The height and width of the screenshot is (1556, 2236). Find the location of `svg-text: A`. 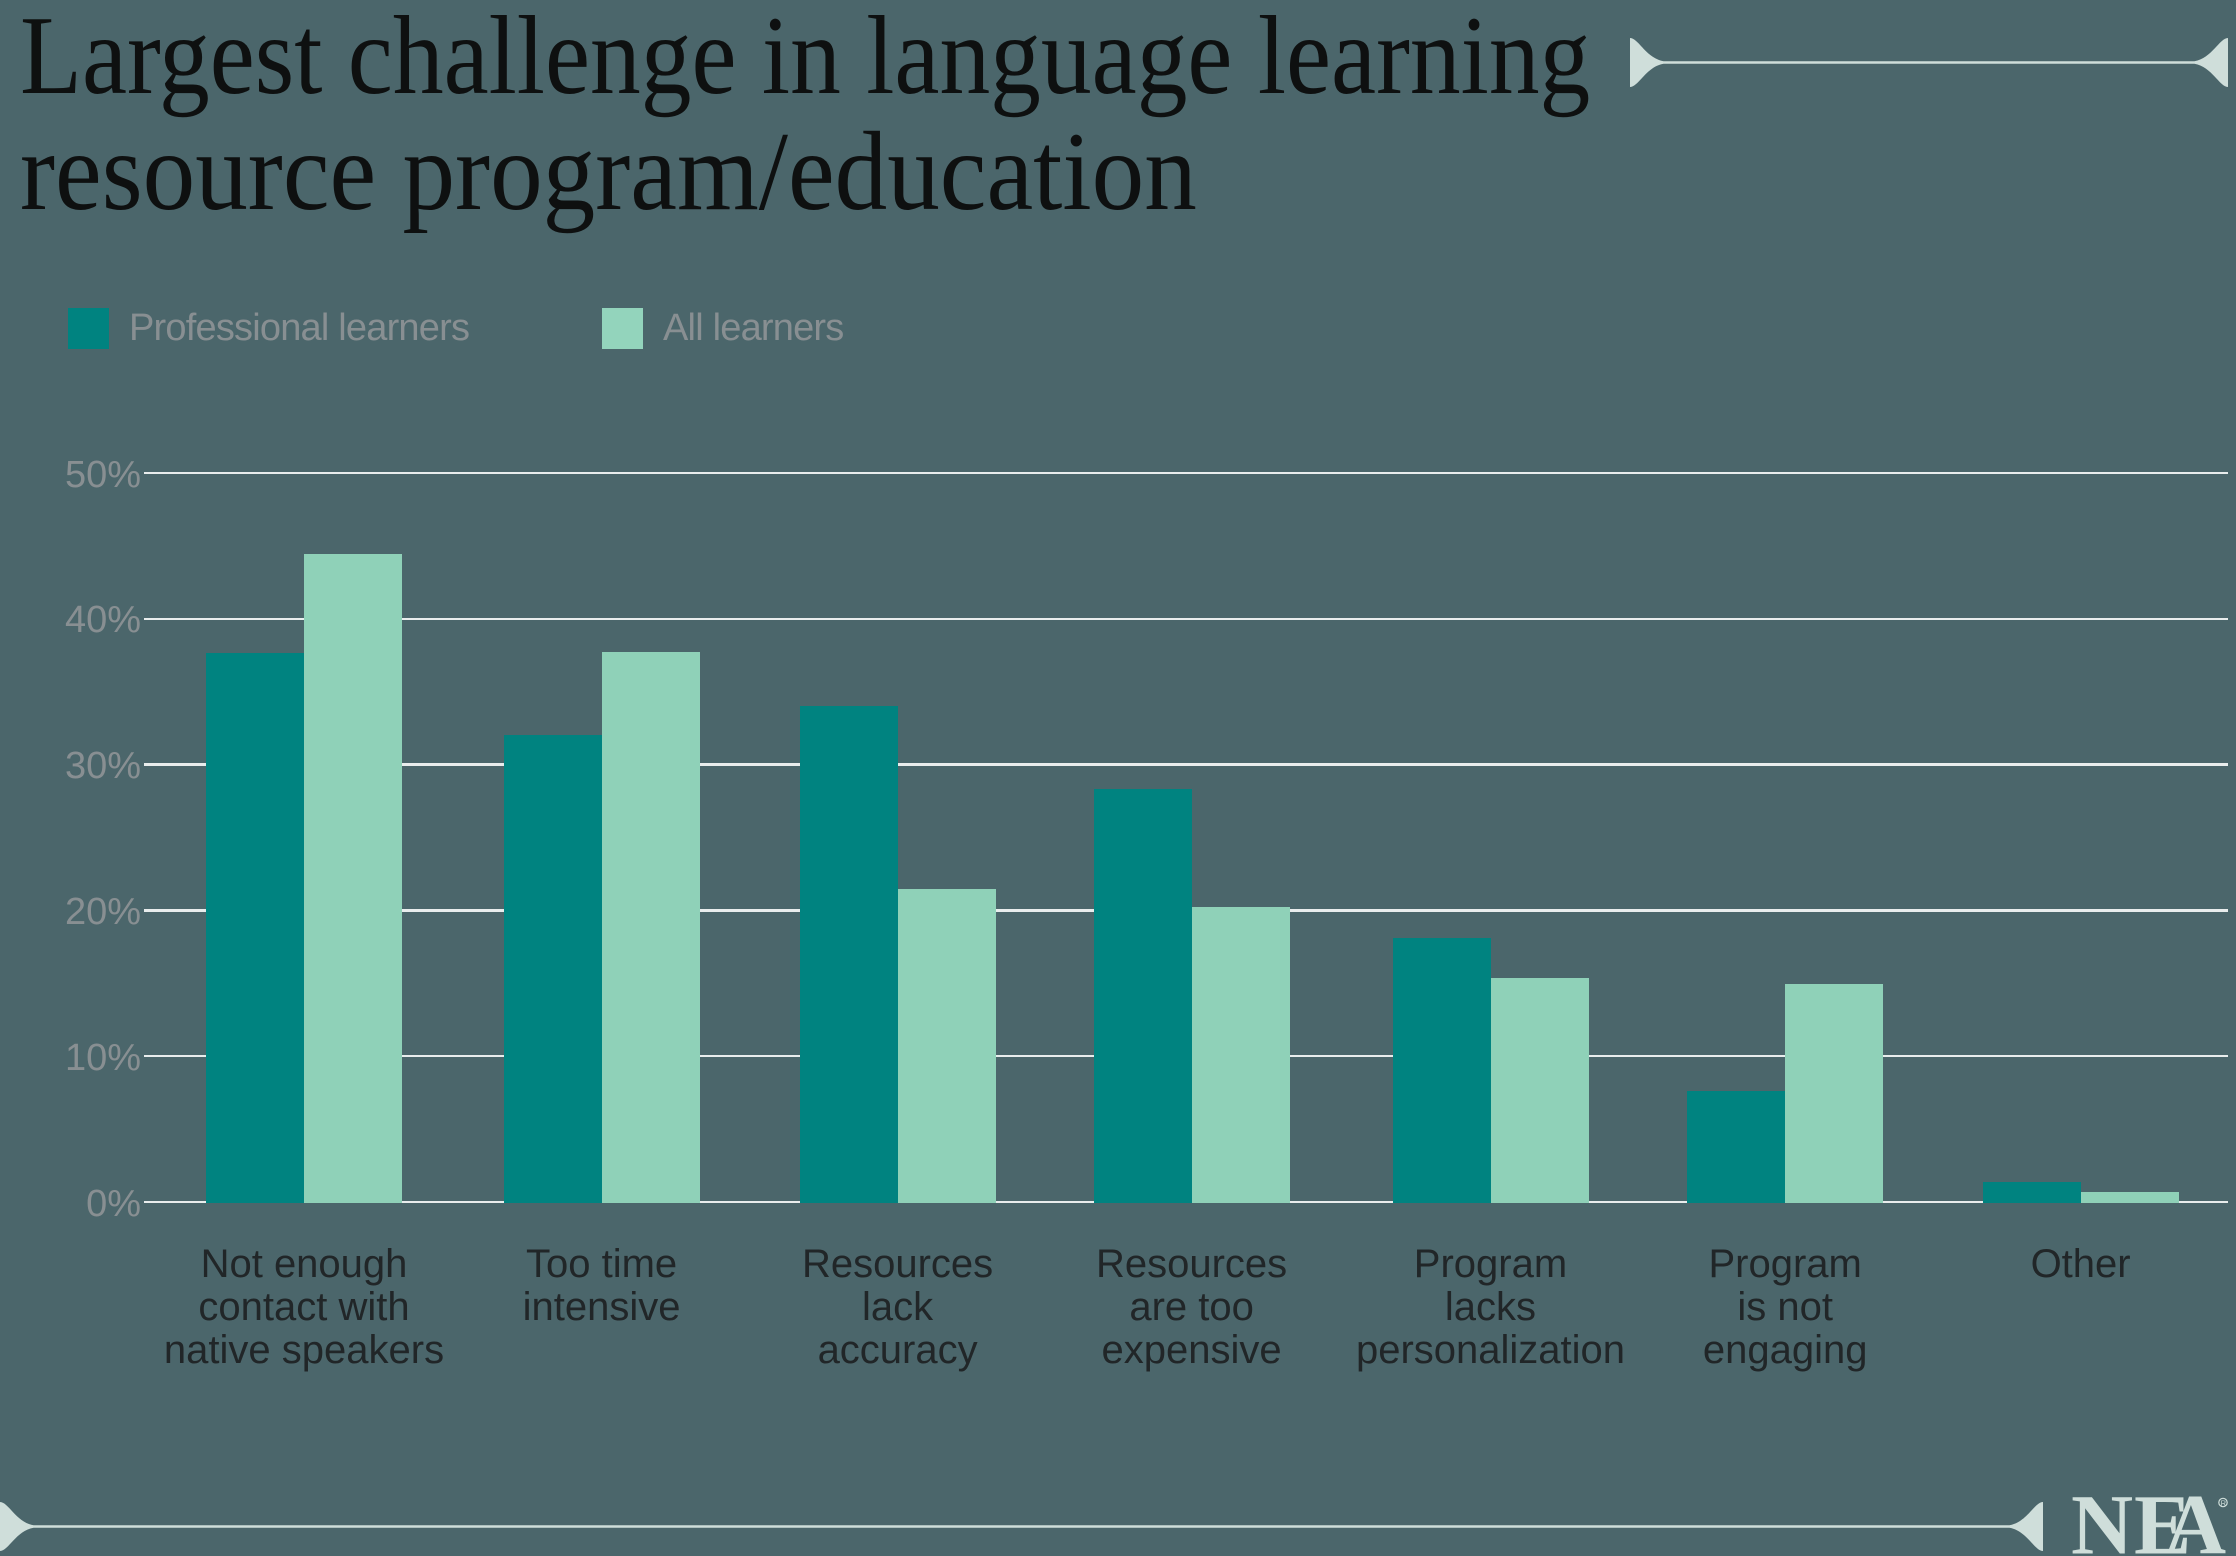

svg-text: A is located at coordinates (2195, 1521).